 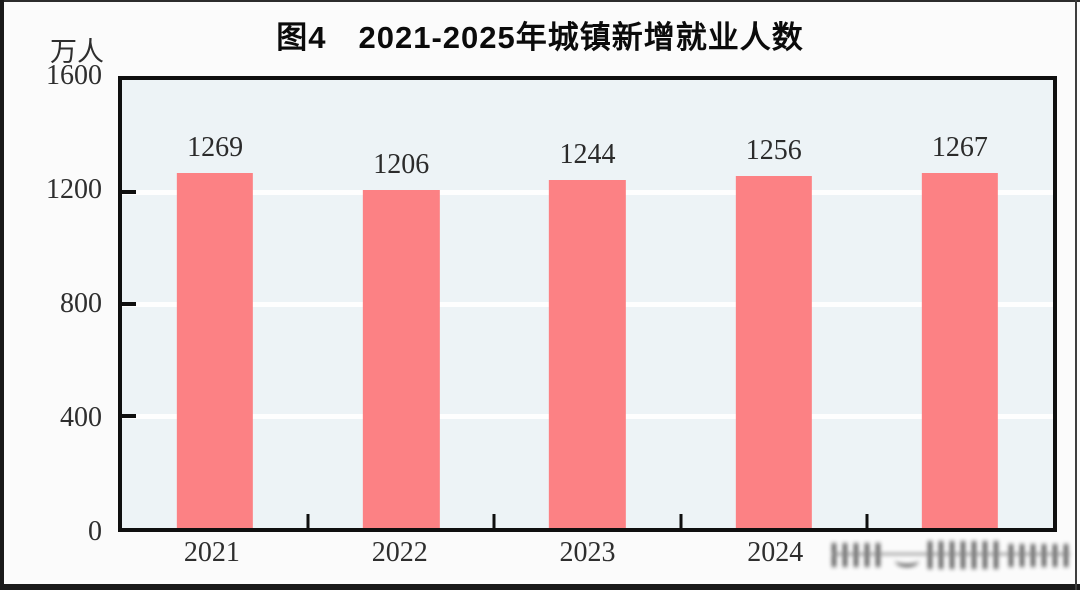 I want to click on bar-column-2025: 1267, so click(x=960, y=304).